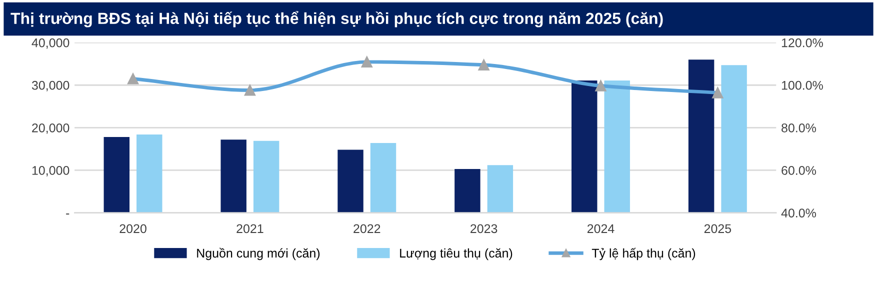 This screenshot has height=304, width=877. What do you see at coordinates (51, 171) in the screenshot?
I see `y-tick-label: 10,000` at bounding box center [51, 171].